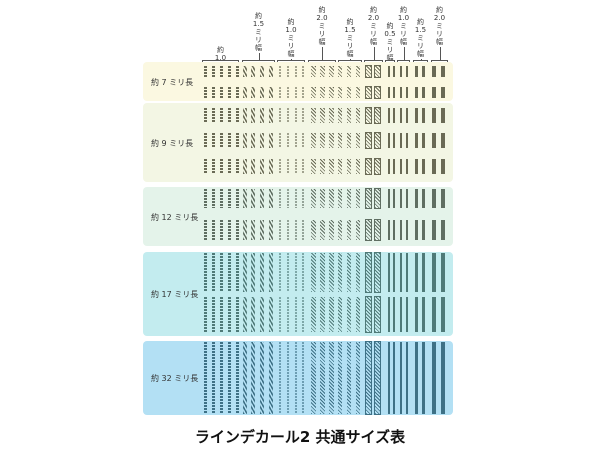 Image resolution: width=600 pixels, height=450 pixels. What do you see at coordinates (259, 56) in the screenshot?
I see `bracket-stem` at bounding box center [259, 56].